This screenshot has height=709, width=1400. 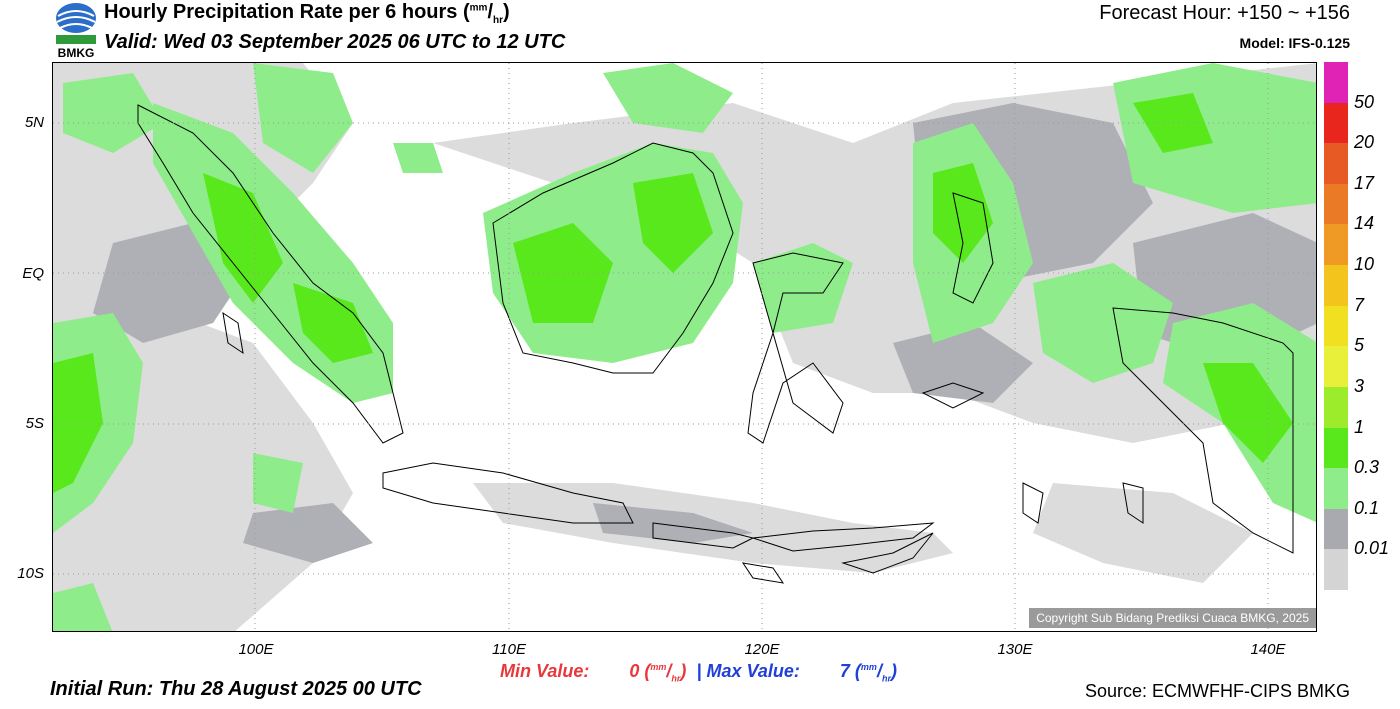 What do you see at coordinates (1364, 142) in the screenshot?
I see `colorbar-label: 20` at bounding box center [1364, 142].